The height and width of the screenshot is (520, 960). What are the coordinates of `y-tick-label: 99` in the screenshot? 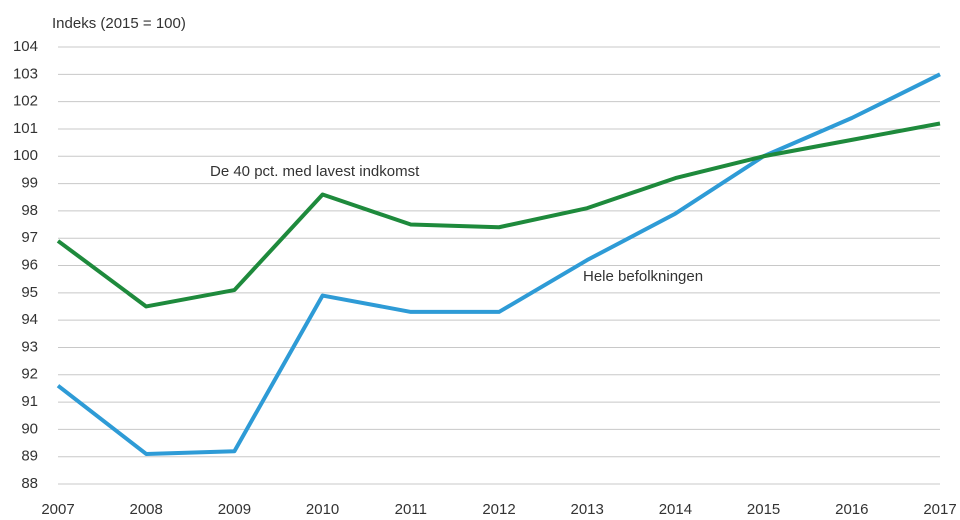 It's located at (29, 183).